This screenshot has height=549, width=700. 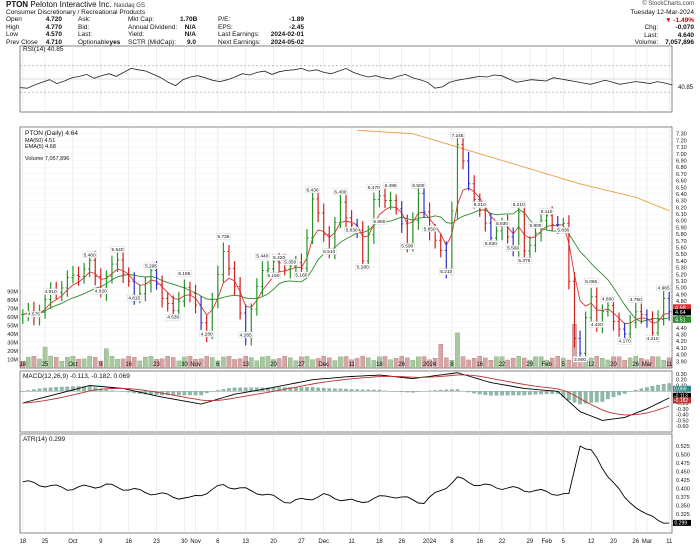 What do you see at coordinates (683, 507) in the screenshot?
I see `atr-y-tick: 0.350` at bounding box center [683, 507].